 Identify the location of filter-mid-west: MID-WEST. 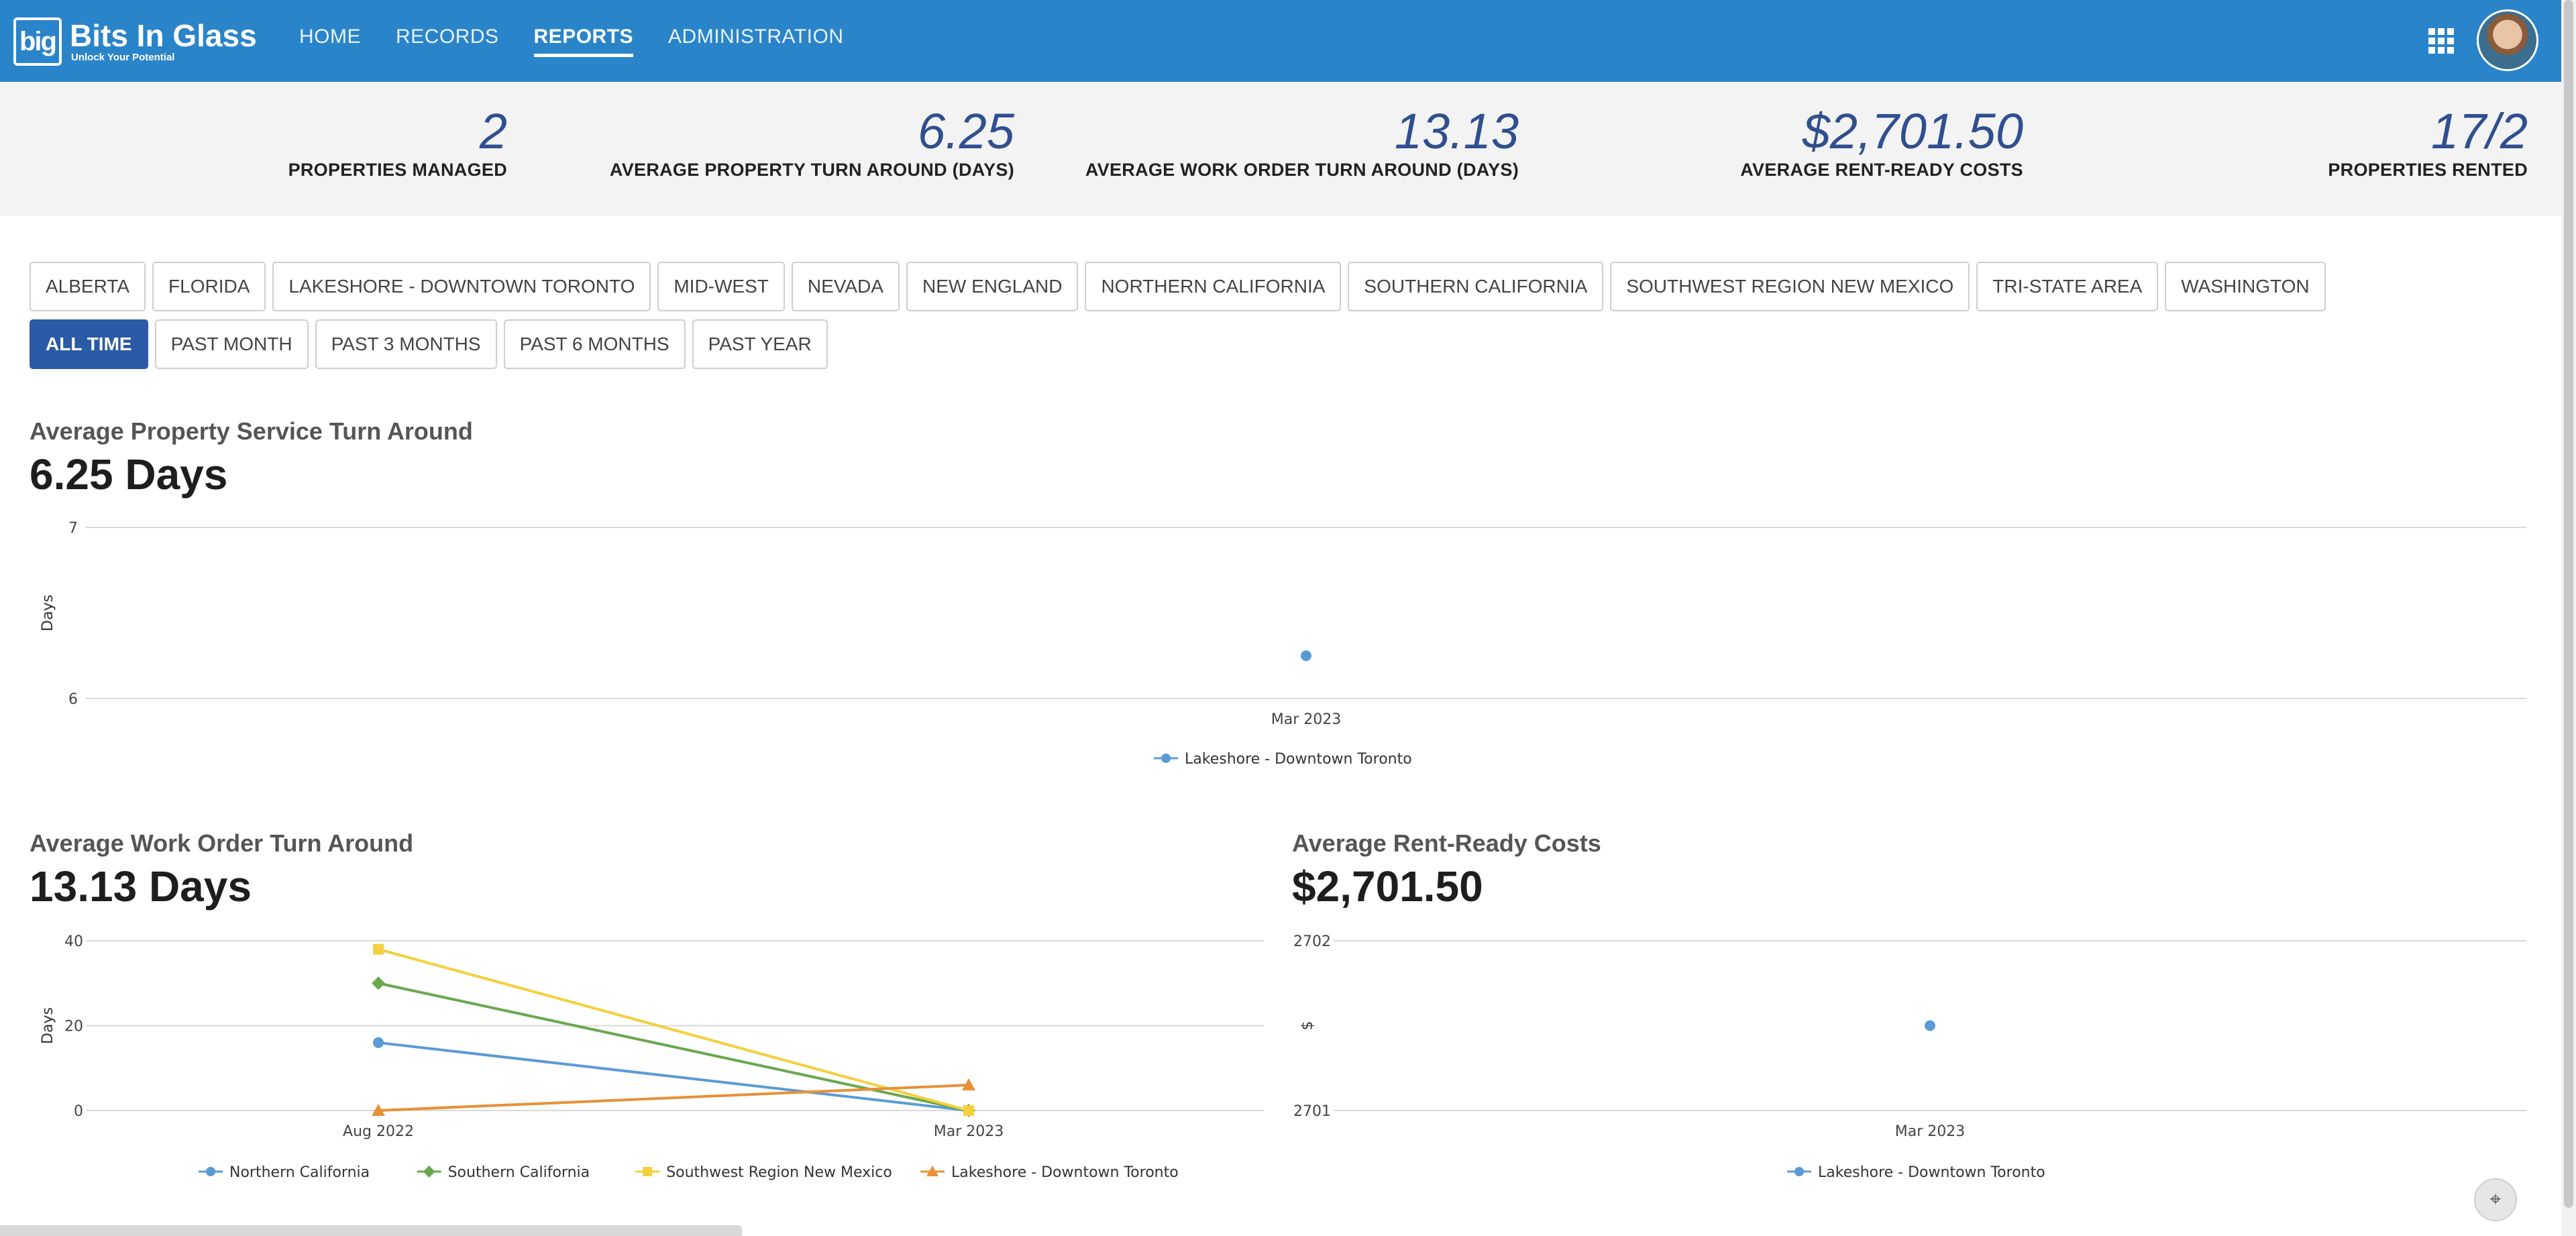
(721, 286).